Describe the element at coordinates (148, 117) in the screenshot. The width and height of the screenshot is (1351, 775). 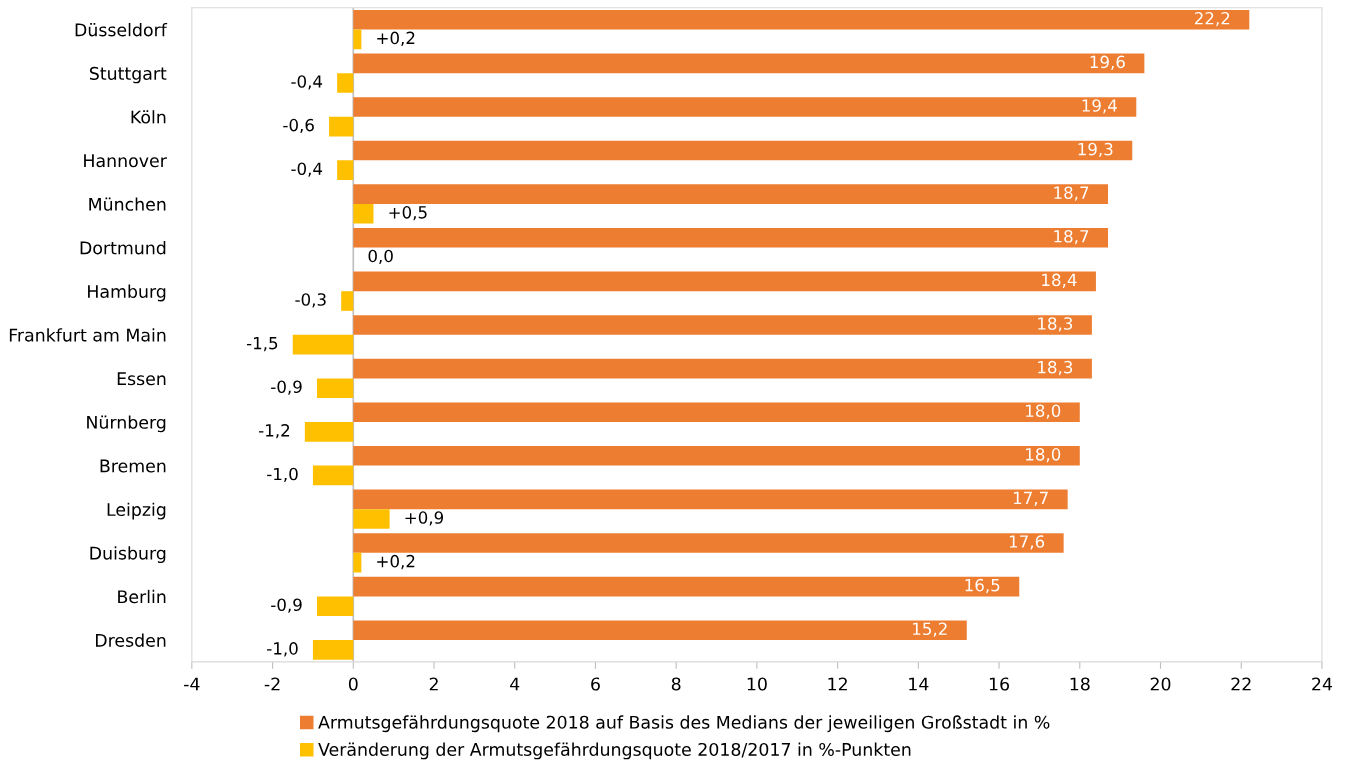
I see `y-tick-label: Köln` at that location.